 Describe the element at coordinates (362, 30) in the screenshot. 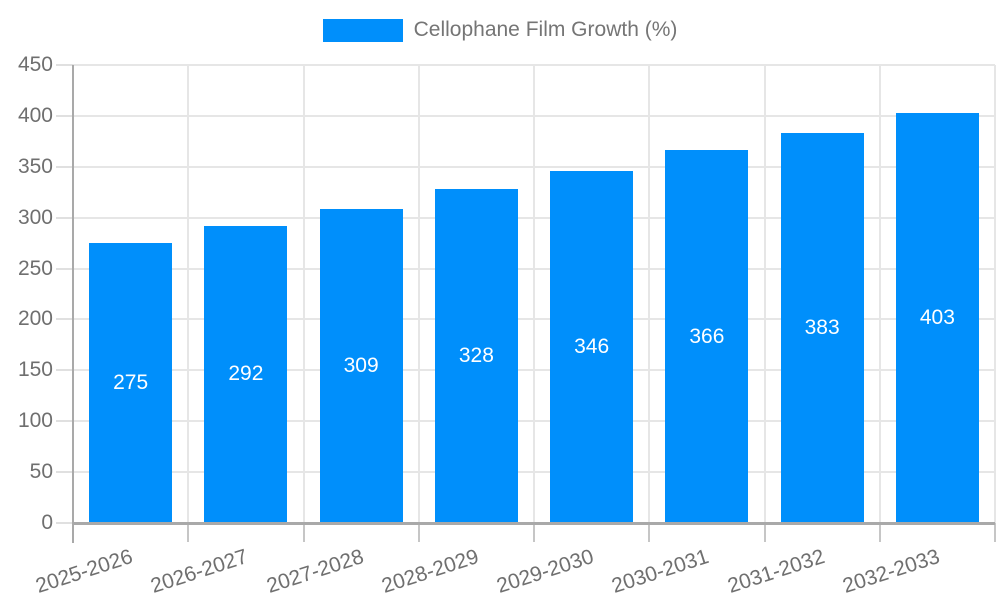

I see `legend-swatch-icon` at that location.